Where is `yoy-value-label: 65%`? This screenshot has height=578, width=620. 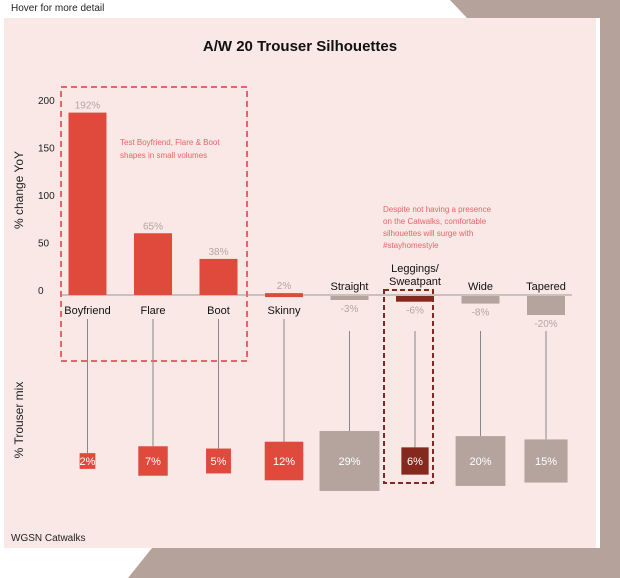 yoy-value-label: 65% is located at coordinates (153, 226).